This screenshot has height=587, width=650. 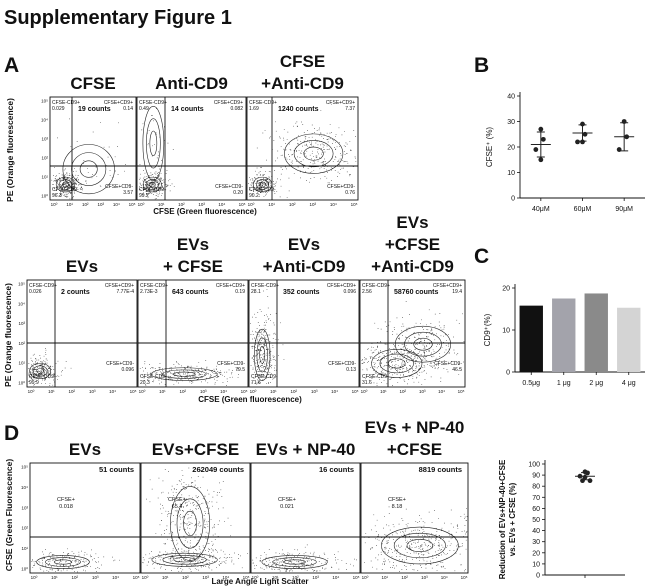 What do you see at coordinates (536, 509) in the screenshot?
I see `y-tick-label: 60` at bounding box center [536, 509].